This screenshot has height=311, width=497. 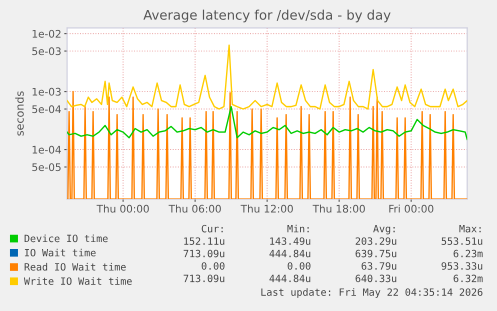 What do you see at coordinates (470, 228) in the screenshot?
I see `text: Max:` at bounding box center [470, 228].